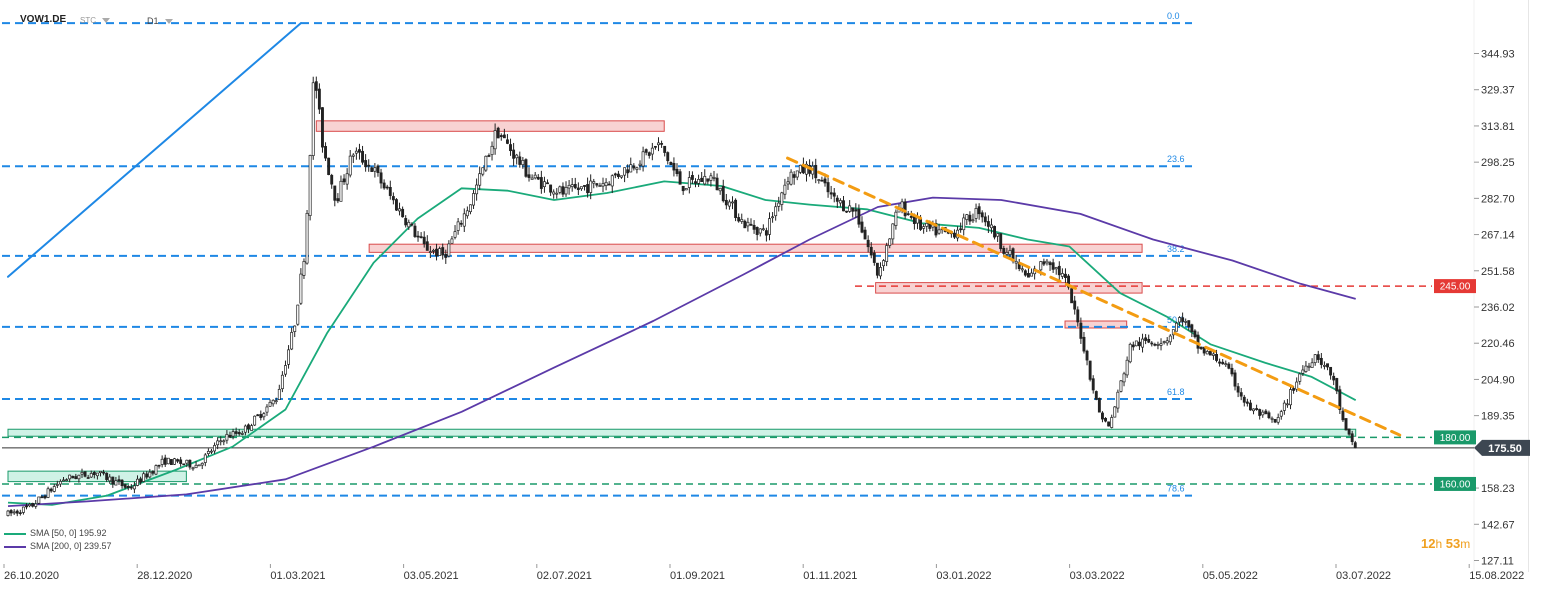 This screenshot has height=590, width=1546. I want to click on legend-sma-200: SMA [200, 0] 239.57, so click(58, 546).